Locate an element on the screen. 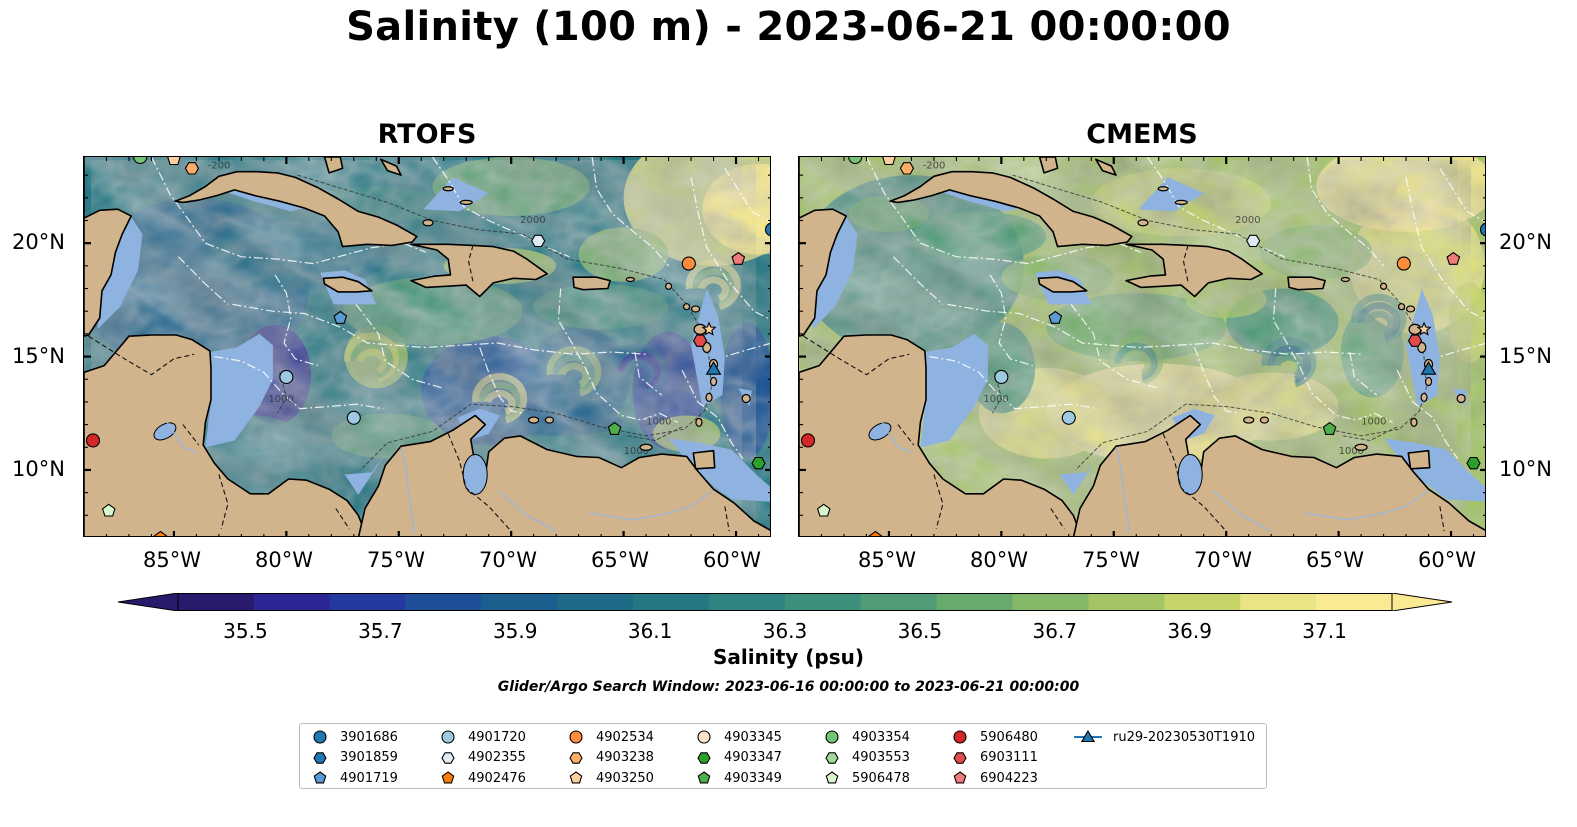  lon-label-65w-right: 65°W is located at coordinates (1335, 560).